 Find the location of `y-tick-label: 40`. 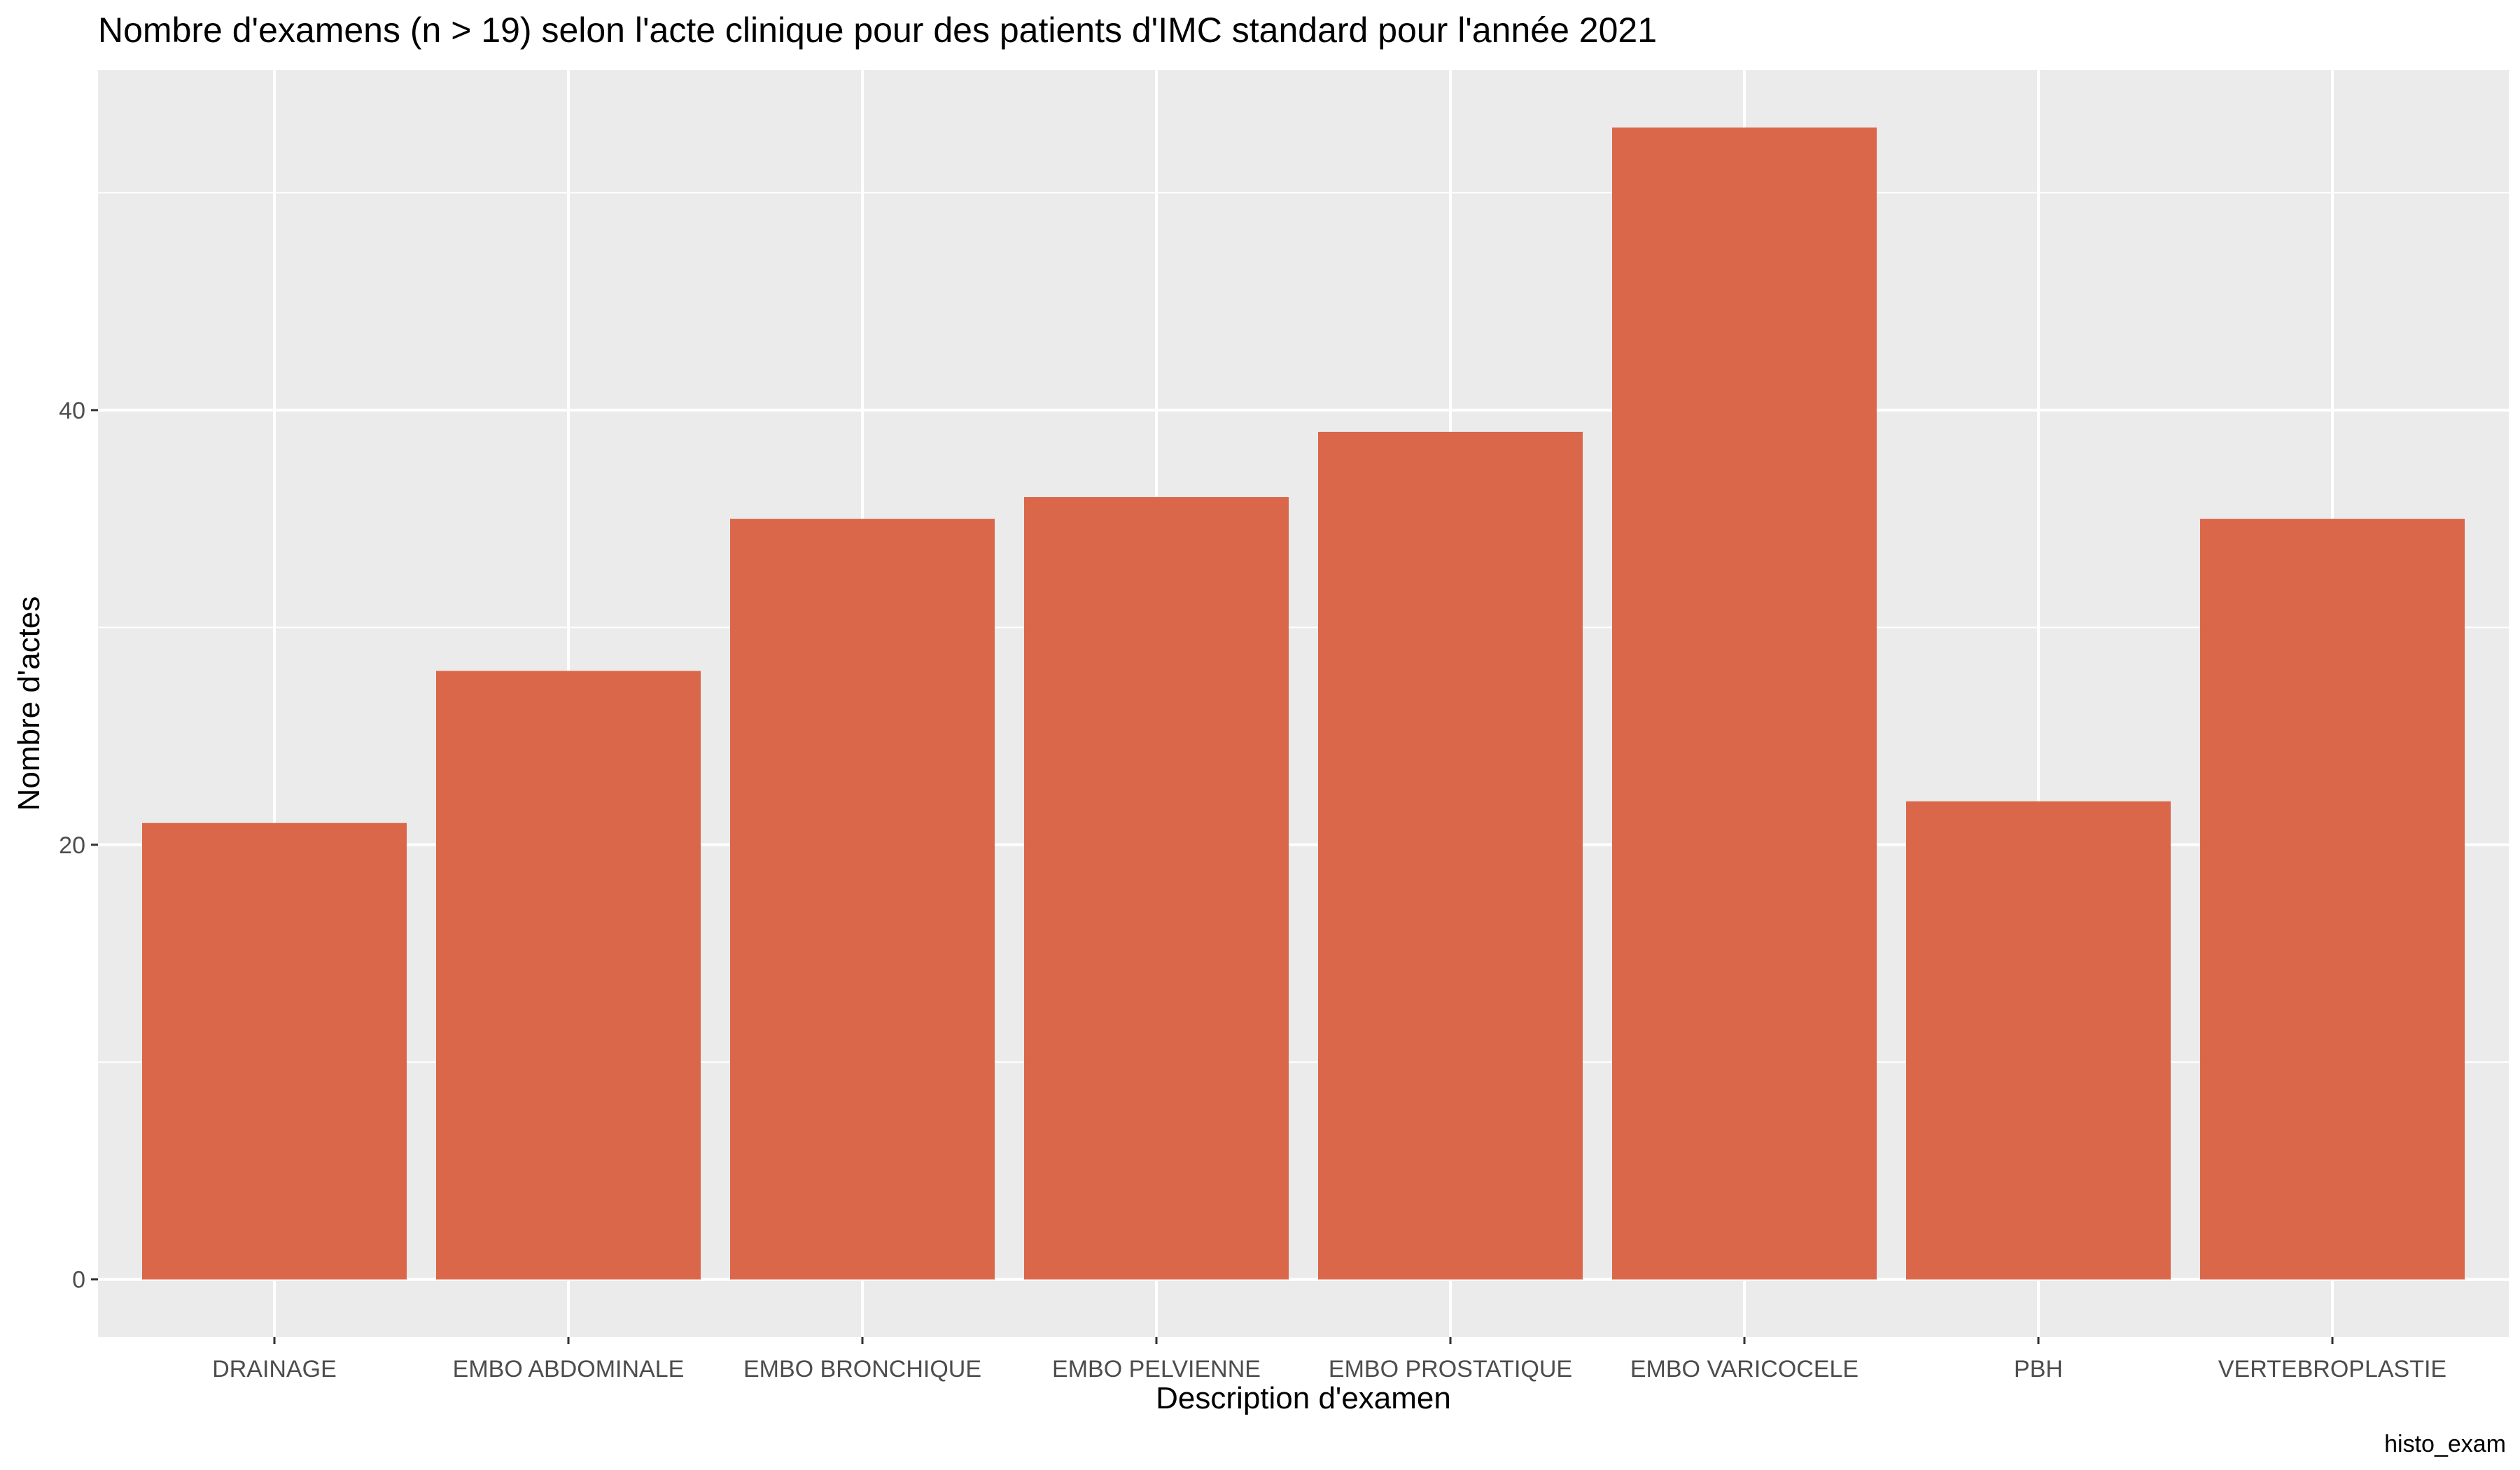

y-tick-label: 40 is located at coordinates (72, 411).